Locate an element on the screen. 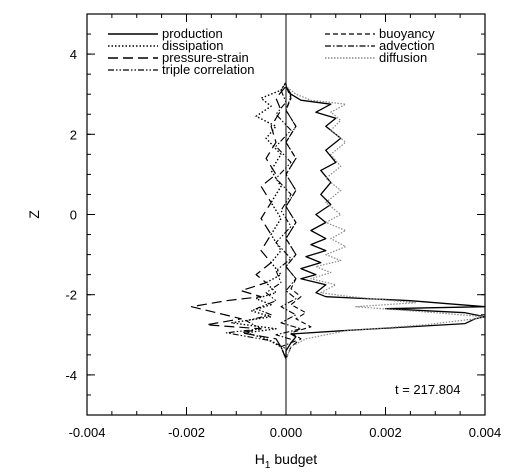  y-tick-label: 4 is located at coordinates (73, 54).